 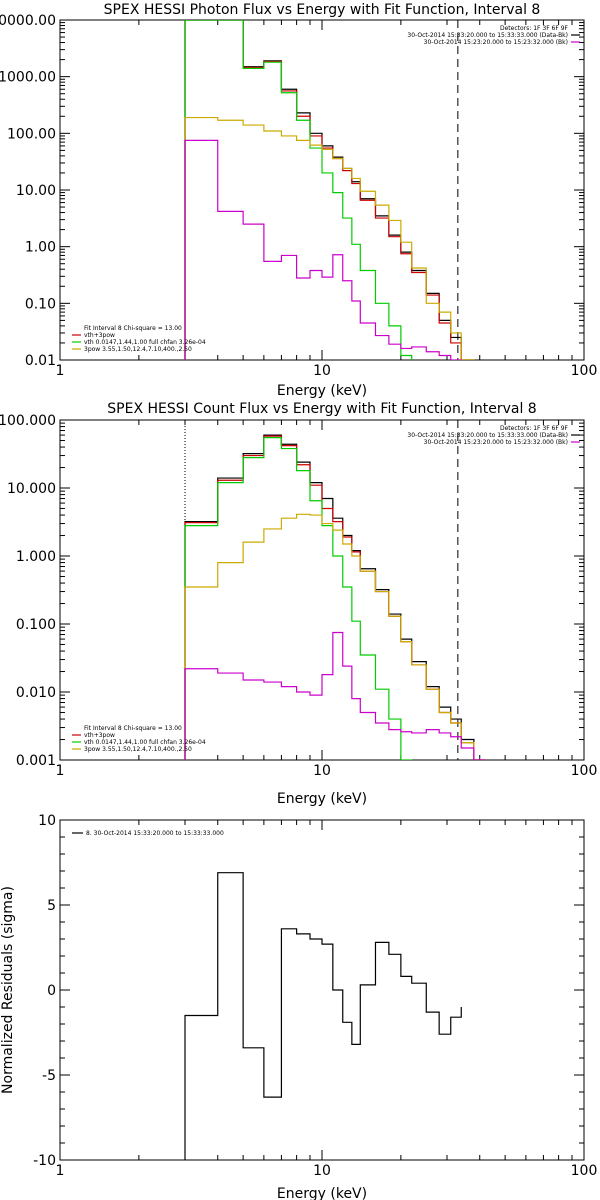 What do you see at coordinates (49, 1076) in the screenshot?
I see `y-tick-label: -5` at bounding box center [49, 1076].